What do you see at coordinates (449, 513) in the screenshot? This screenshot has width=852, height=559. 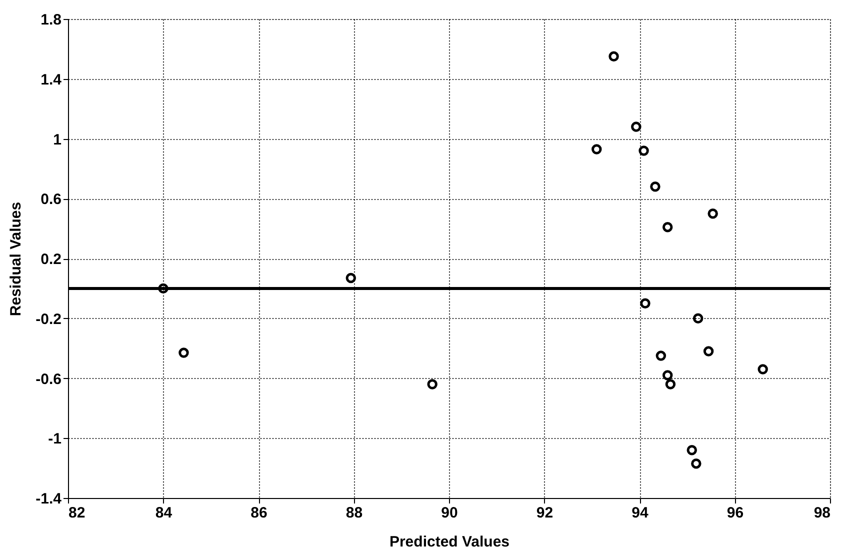 I see `x-tick-label: 90` at bounding box center [449, 513].